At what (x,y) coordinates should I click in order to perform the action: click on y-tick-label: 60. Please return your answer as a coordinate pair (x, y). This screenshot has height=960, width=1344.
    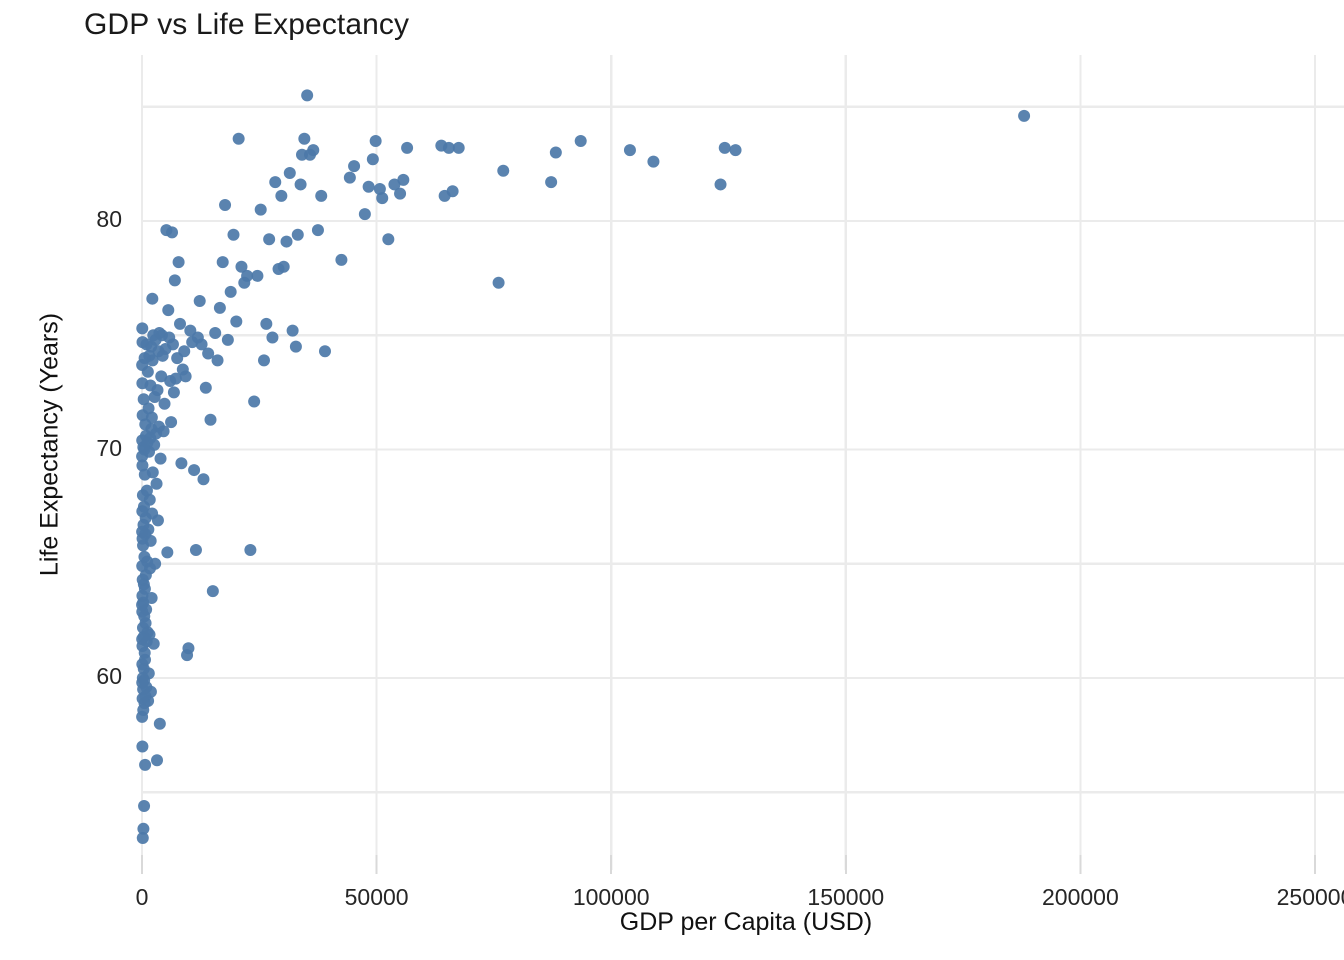
    Looking at the image, I should click on (109, 676).